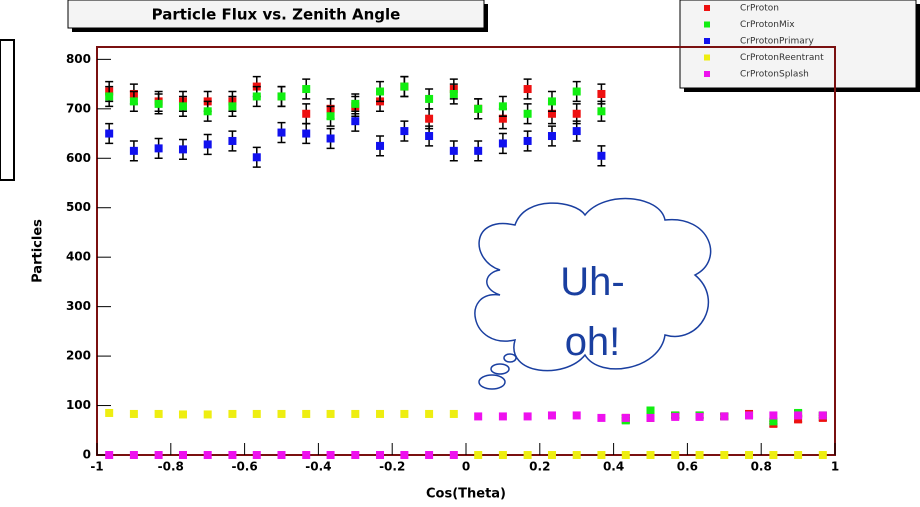 The width and height of the screenshot is (920, 507). Describe the element at coordinates (78, 405) in the screenshot. I see `y-tick-label: 100` at that location.